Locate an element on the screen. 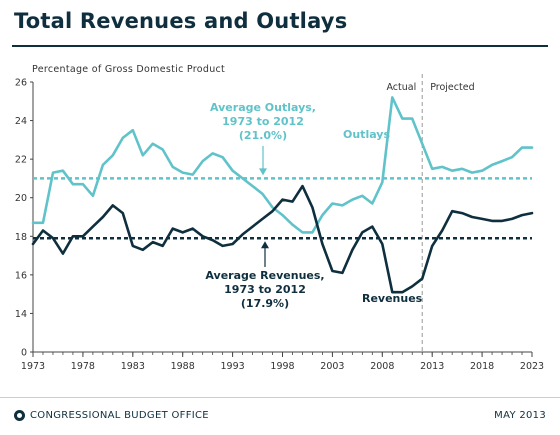  x-tick-label: 1978 is located at coordinates (83, 366).